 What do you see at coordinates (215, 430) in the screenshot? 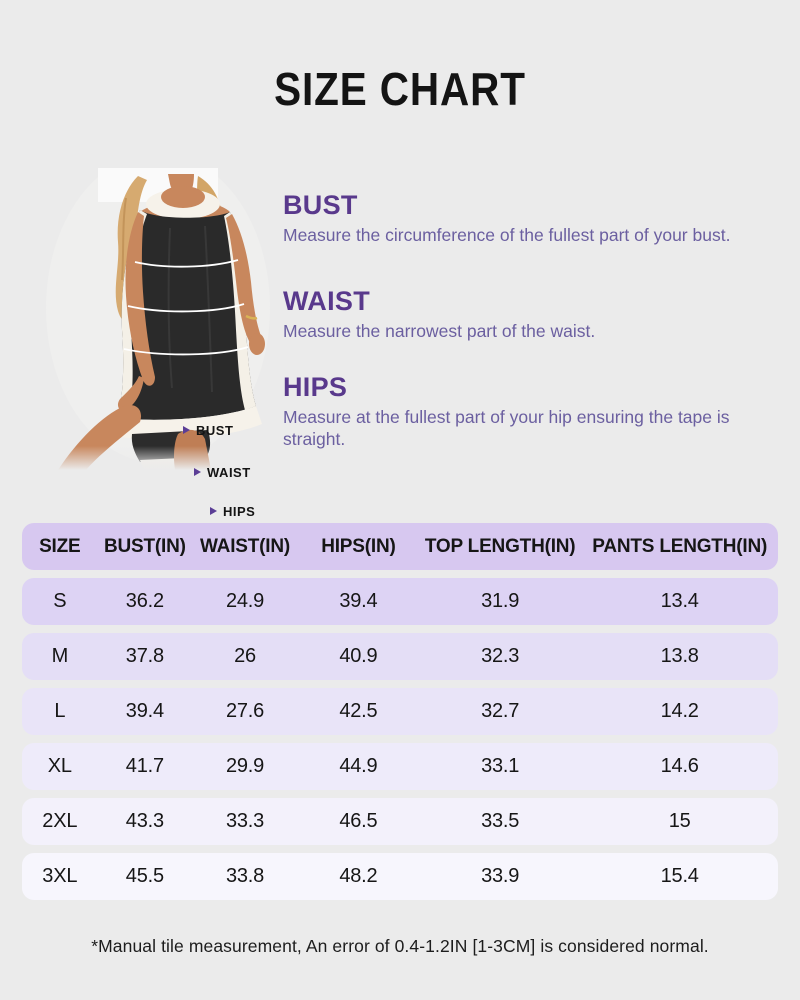
I see `figure-label-text: BUST` at bounding box center [215, 430].